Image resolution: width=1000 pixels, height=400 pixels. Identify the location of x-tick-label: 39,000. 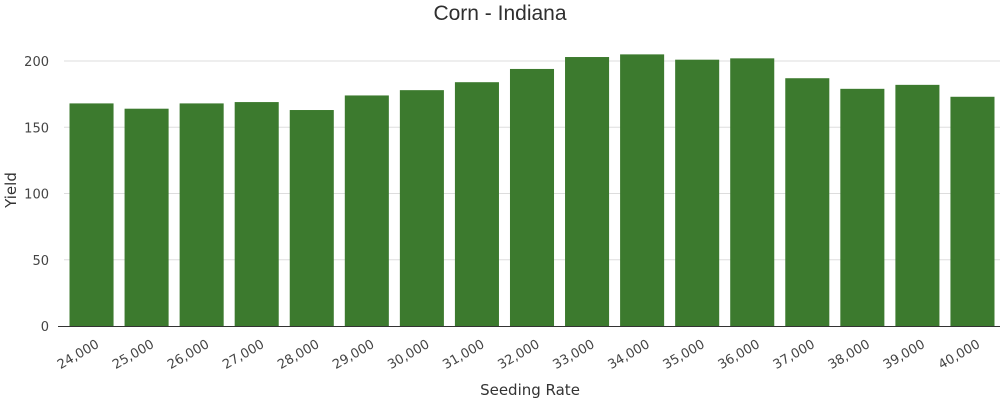
(904, 355).